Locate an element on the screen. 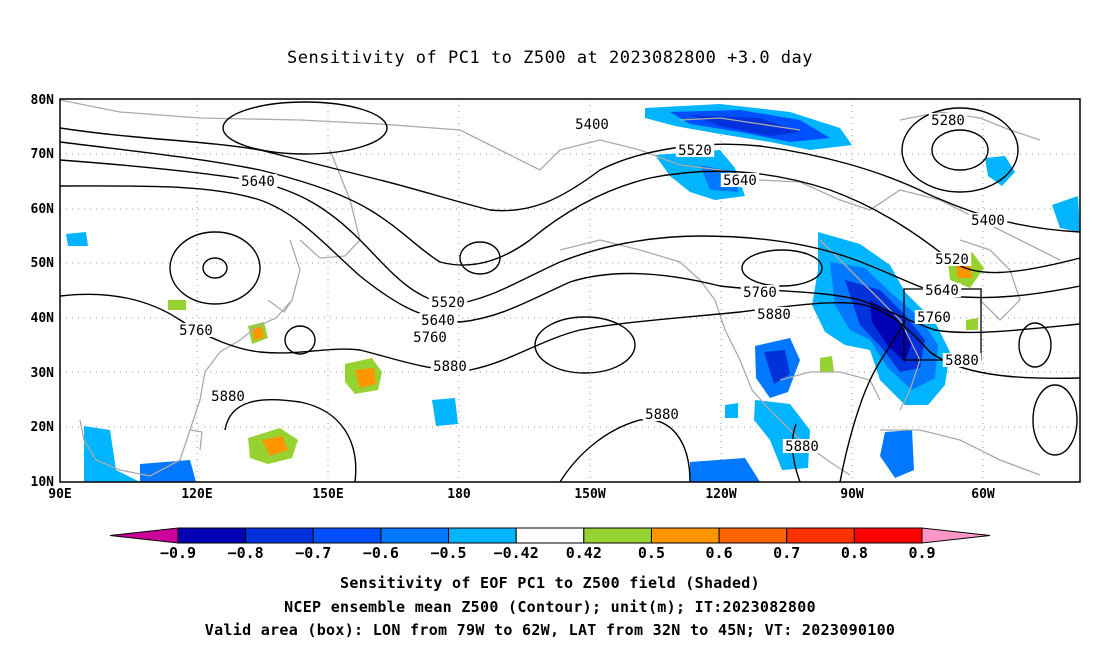 Image resolution: width=1100 pixels, height=650 pixels. lon-tick-120w: 120W is located at coordinates (720, 494).